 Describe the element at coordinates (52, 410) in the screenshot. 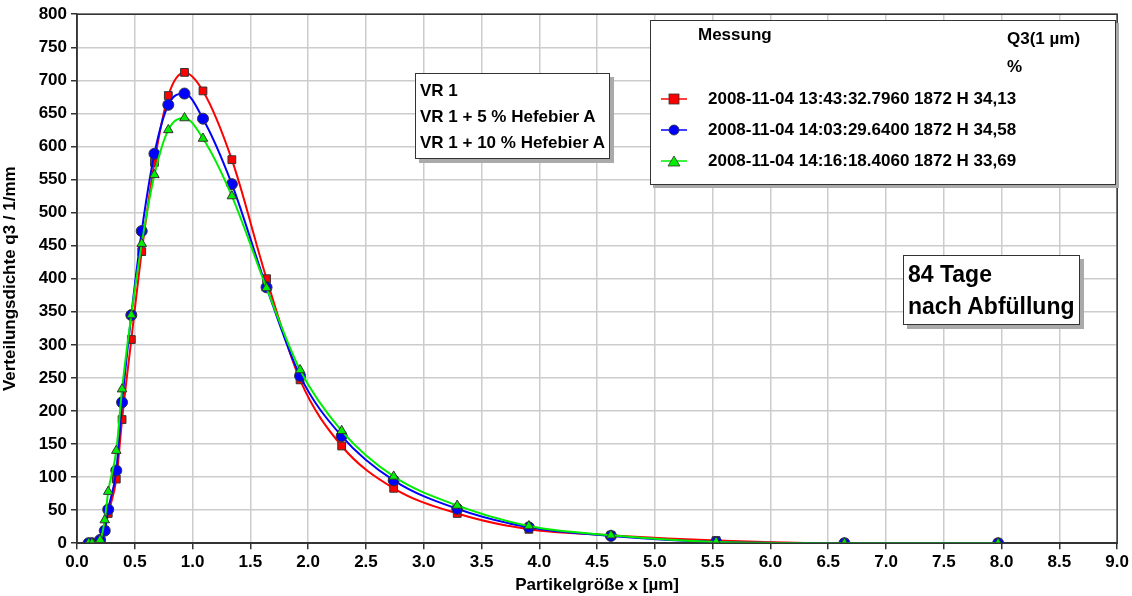

I see `y-tick-label: 200` at that location.